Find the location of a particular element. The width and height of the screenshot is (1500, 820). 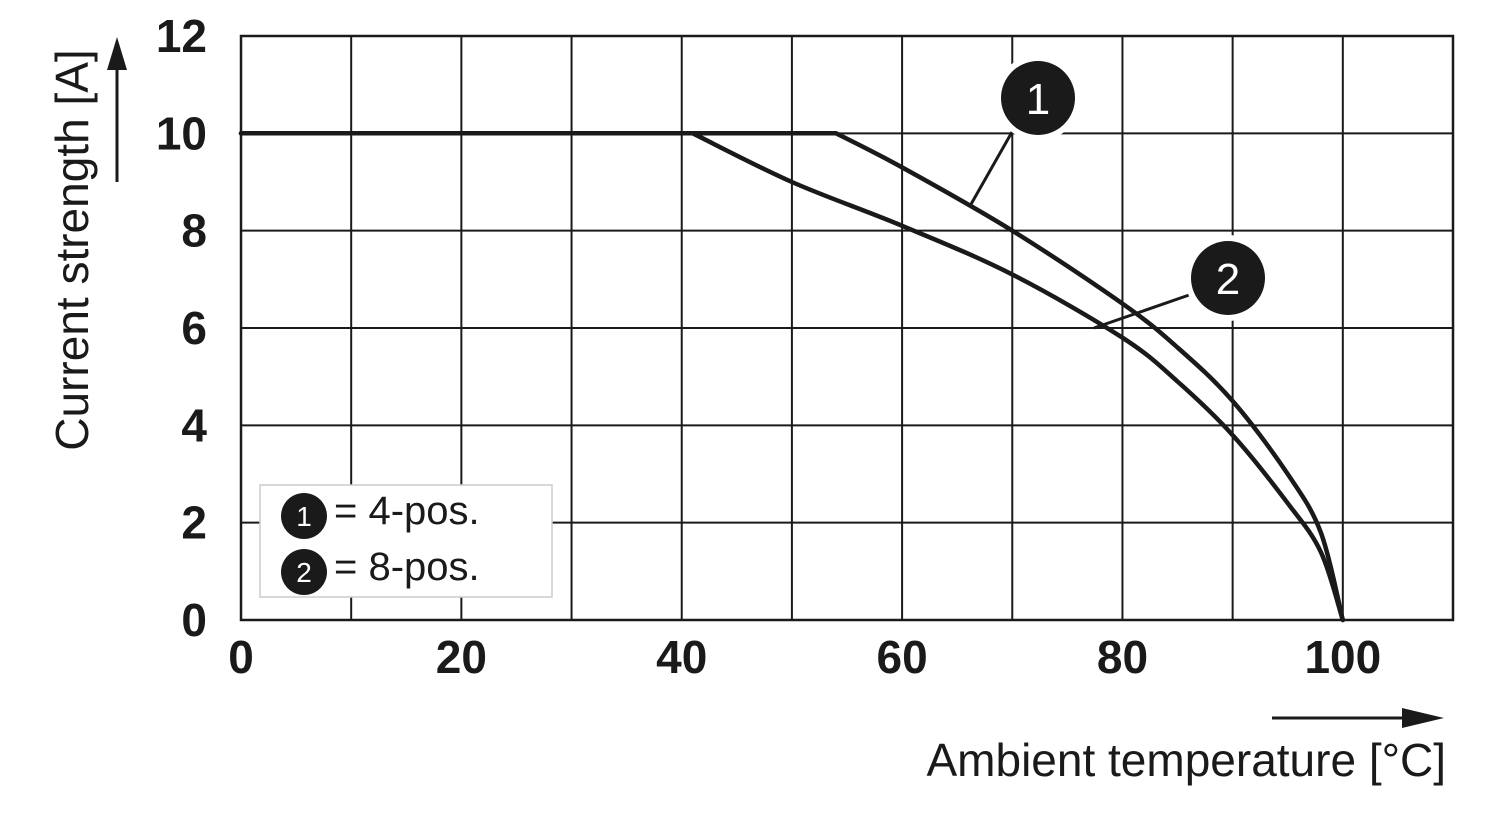

x-tick-label: 80 is located at coordinates (1122, 657).